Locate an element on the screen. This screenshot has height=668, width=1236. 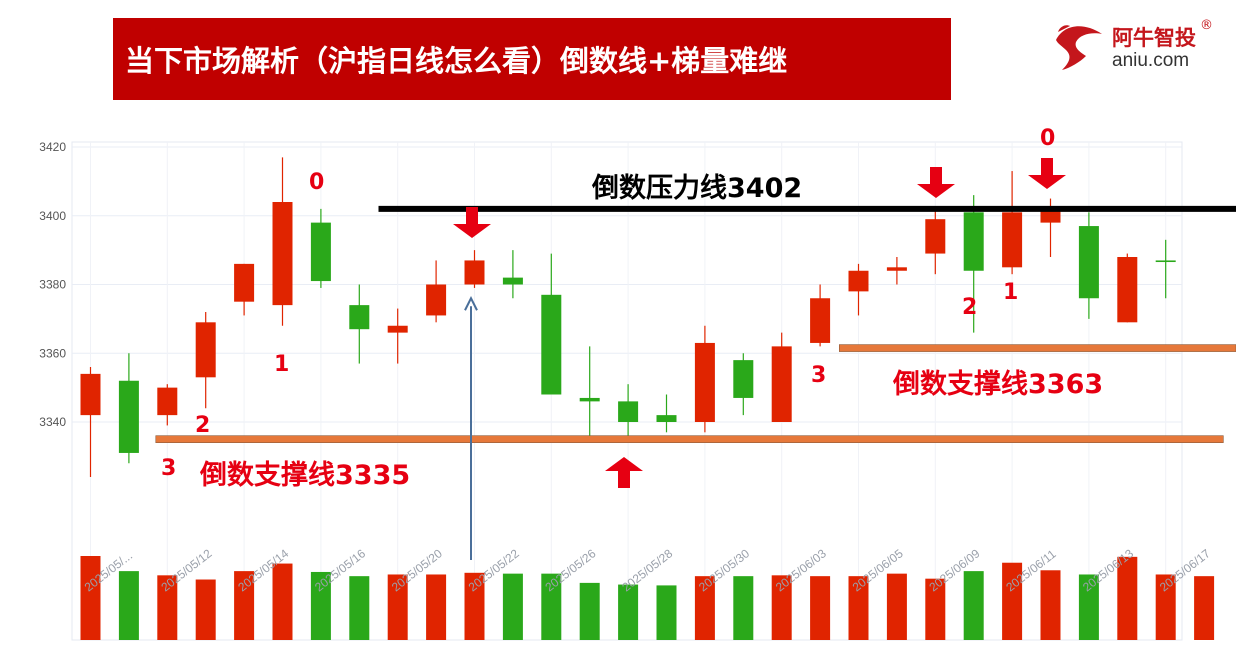
logo-domain: aniu.com is located at coordinates (1151, 60).